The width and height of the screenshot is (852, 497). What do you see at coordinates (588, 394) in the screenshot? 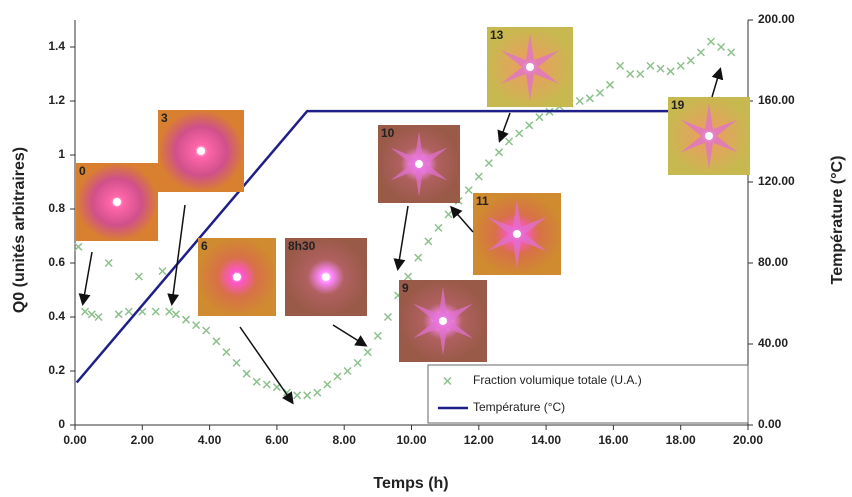
I see `legend-box` at bounding box center [588, 394].